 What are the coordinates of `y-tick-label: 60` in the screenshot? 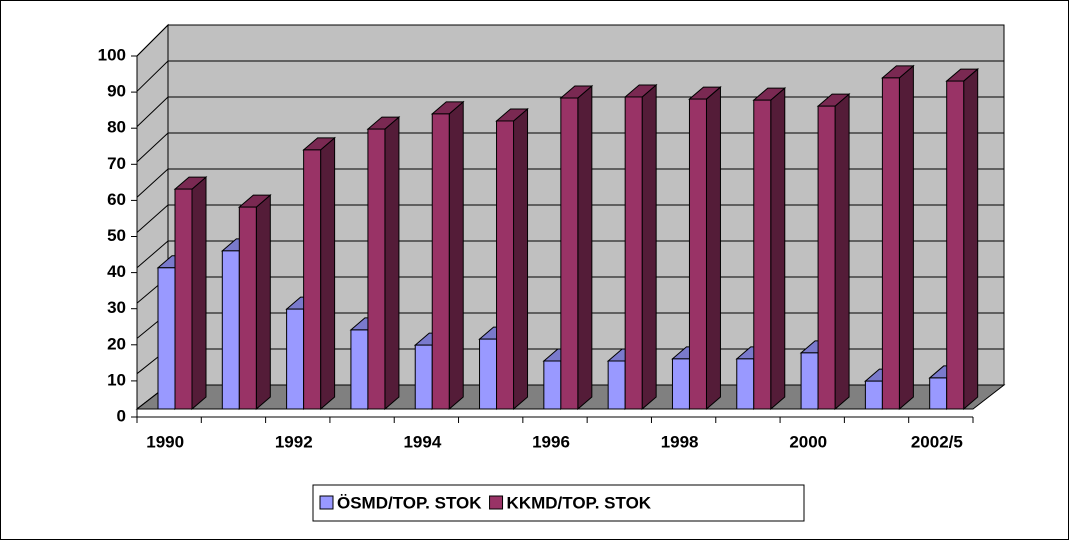 It's located at (116, 199).